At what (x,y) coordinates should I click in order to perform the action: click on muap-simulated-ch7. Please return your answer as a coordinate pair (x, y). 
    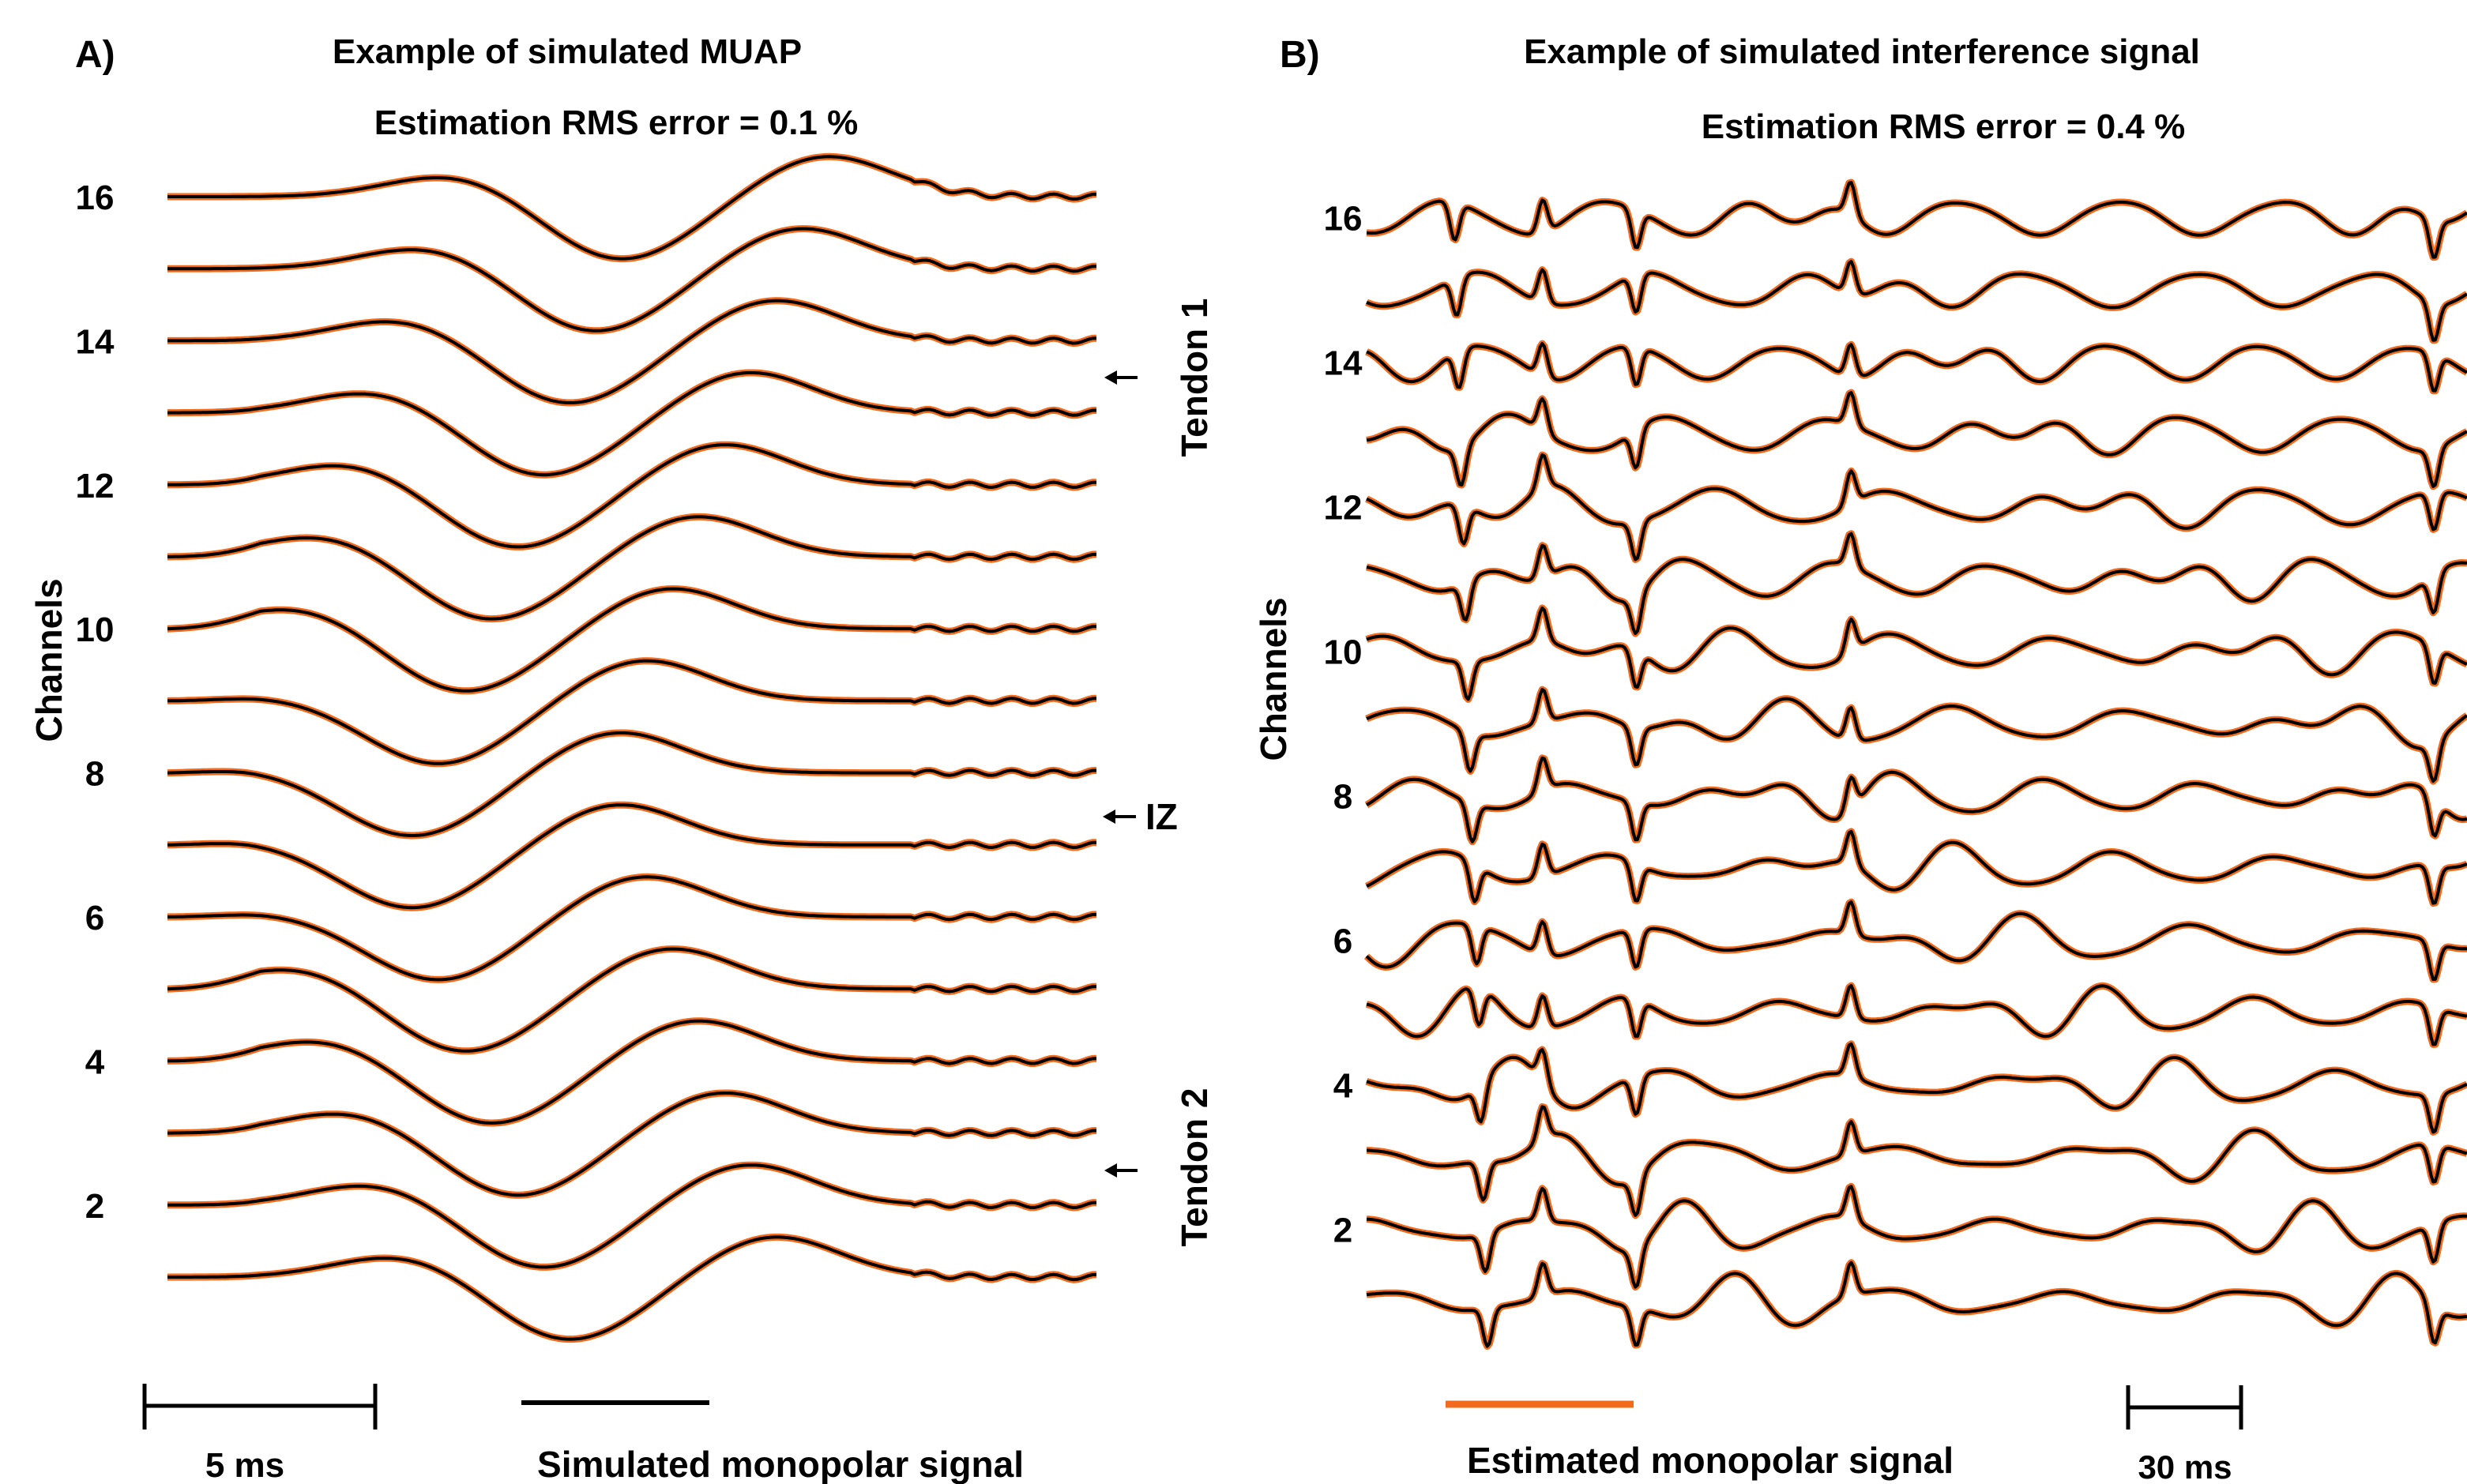
    Looking at the image, I should click on (632, 857).